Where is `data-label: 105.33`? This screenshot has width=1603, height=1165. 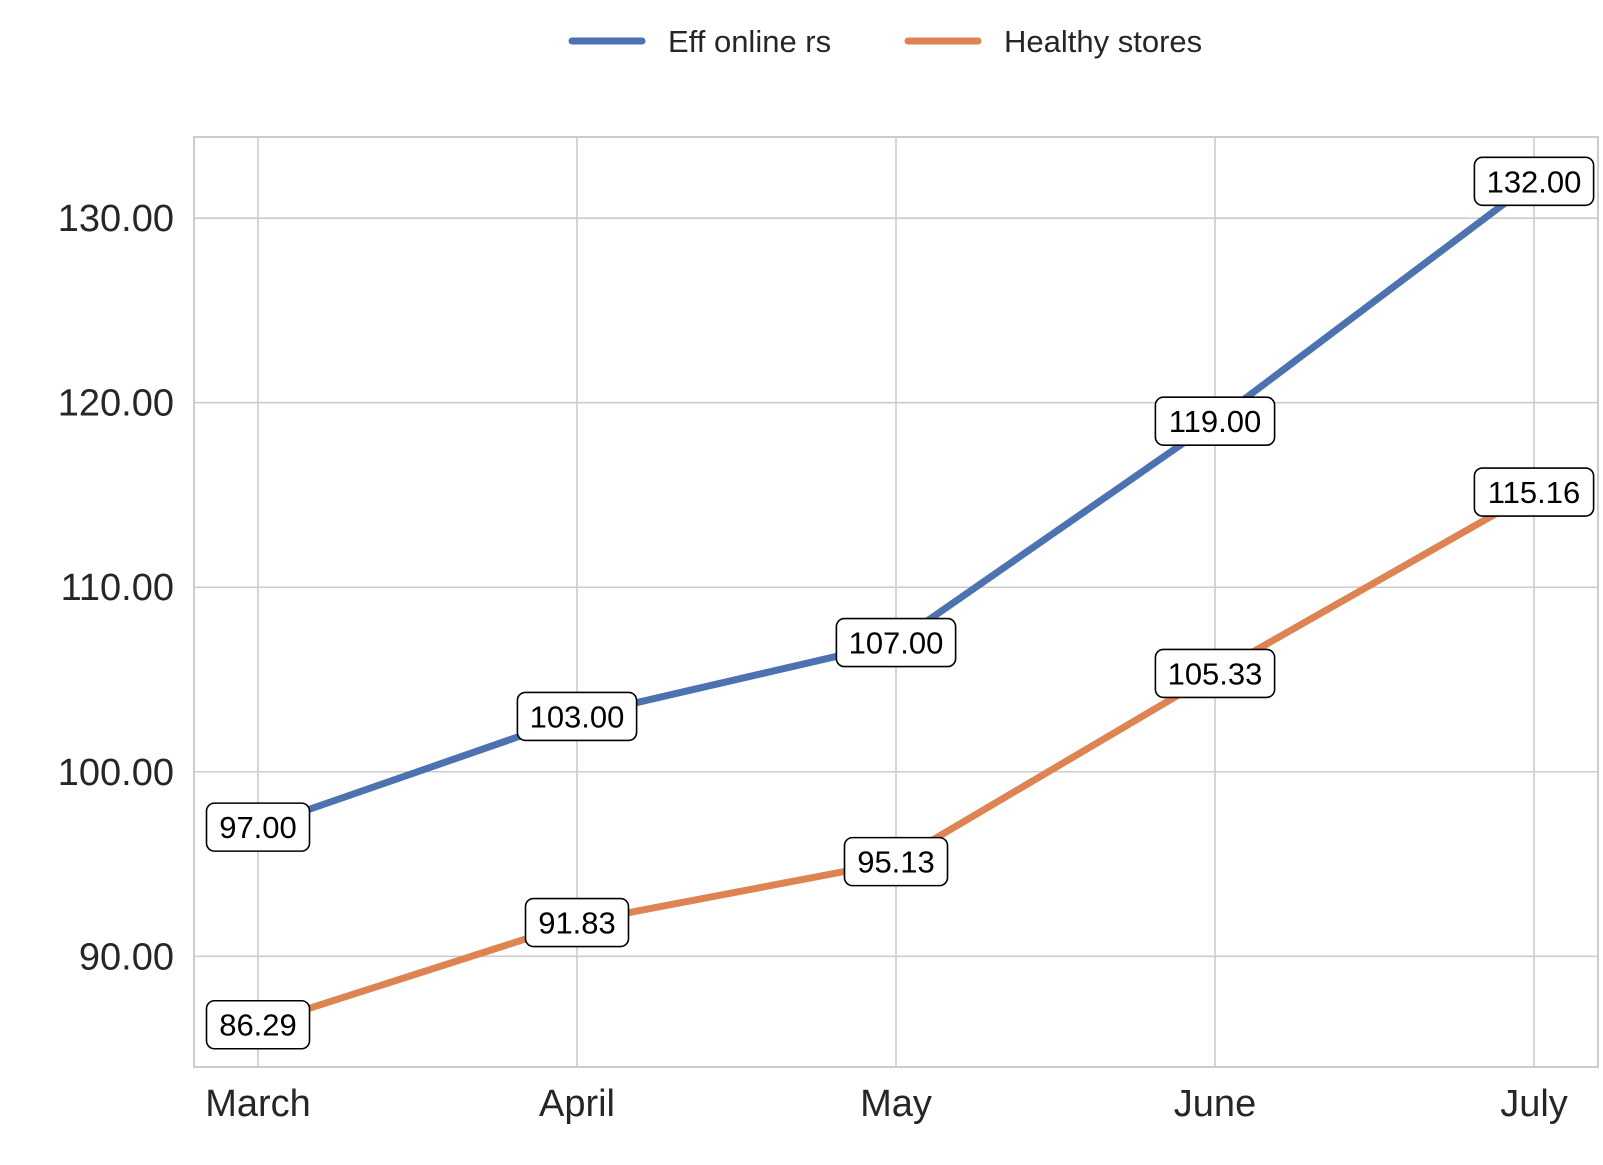
data-label: 105.33 is located at coordinates (1215, 673).